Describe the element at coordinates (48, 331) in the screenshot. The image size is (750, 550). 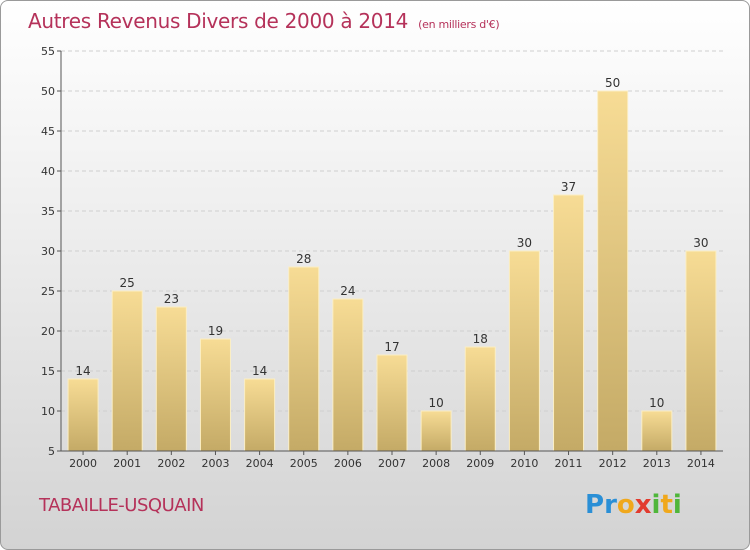
I see `y-tick-label: 20` at that location.